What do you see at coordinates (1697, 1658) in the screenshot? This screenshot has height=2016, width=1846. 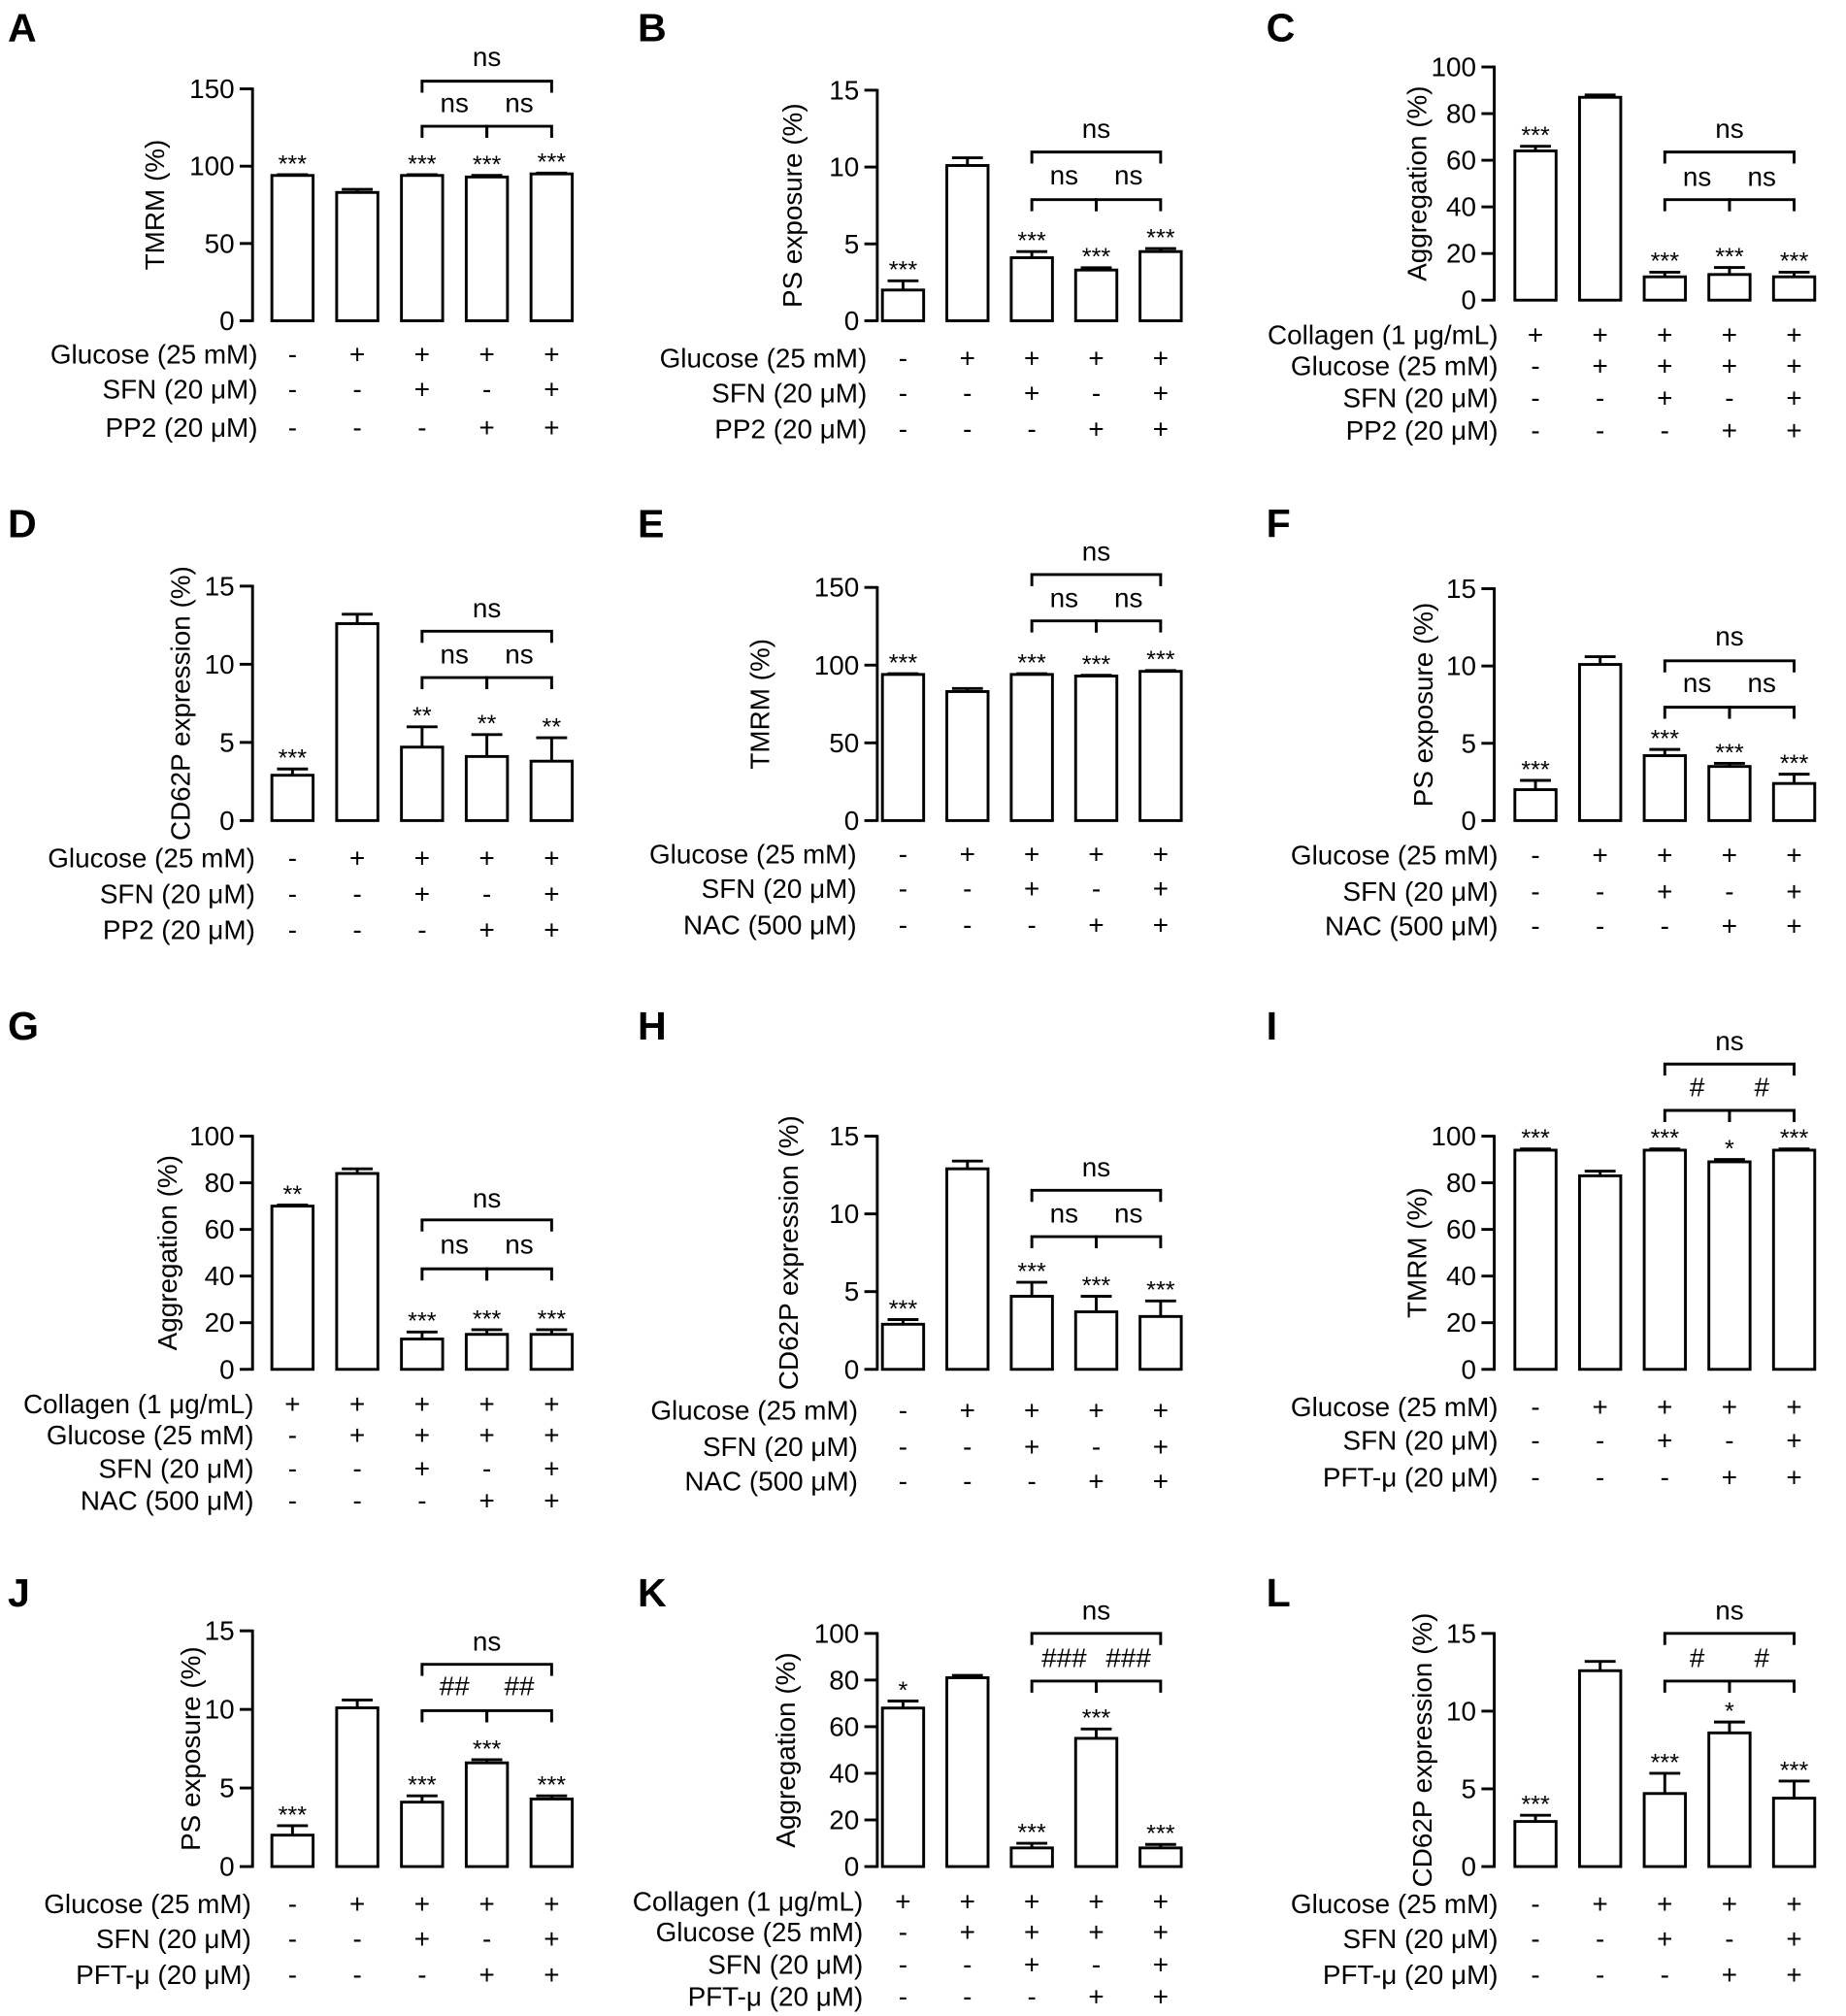 I see `comparison-label: #` at bounding box center [1697, 1658].